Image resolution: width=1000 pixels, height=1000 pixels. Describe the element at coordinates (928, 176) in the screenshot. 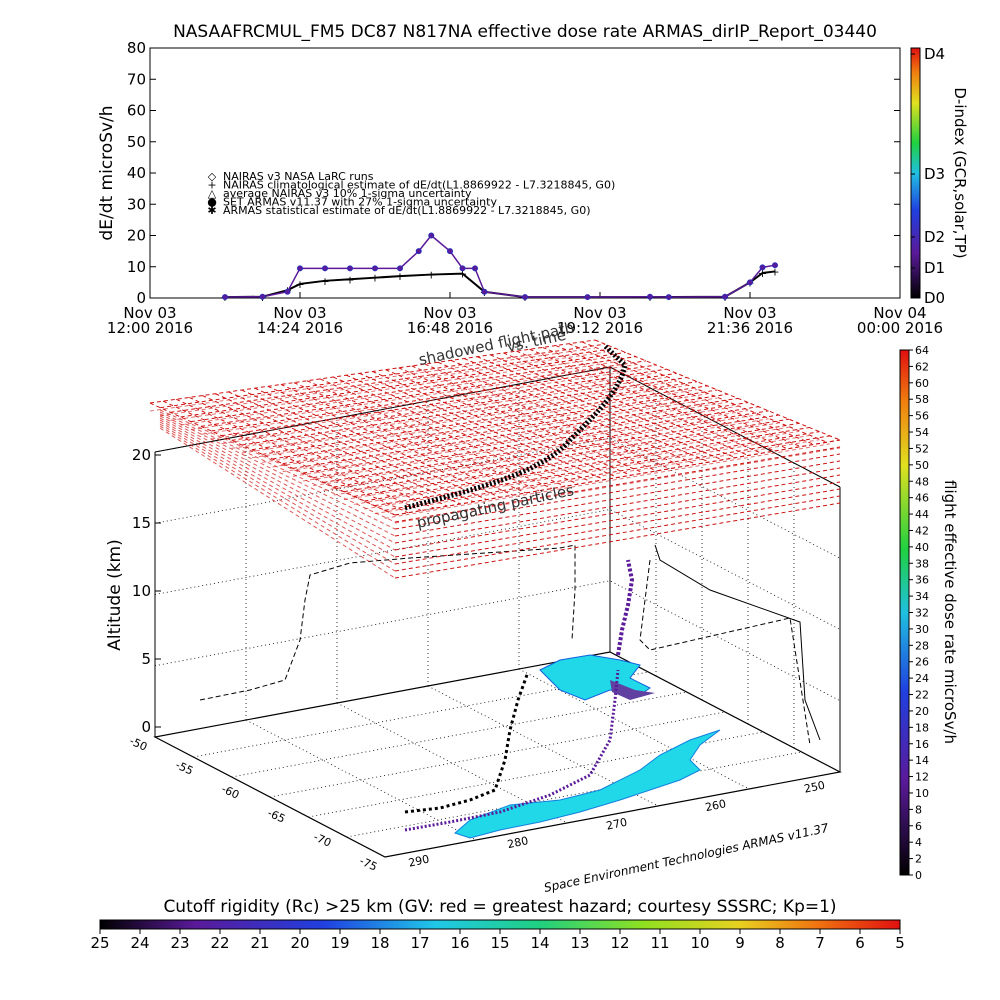

I see `d-index-ticks: D0 D1 D2 D3 D4` at that location.